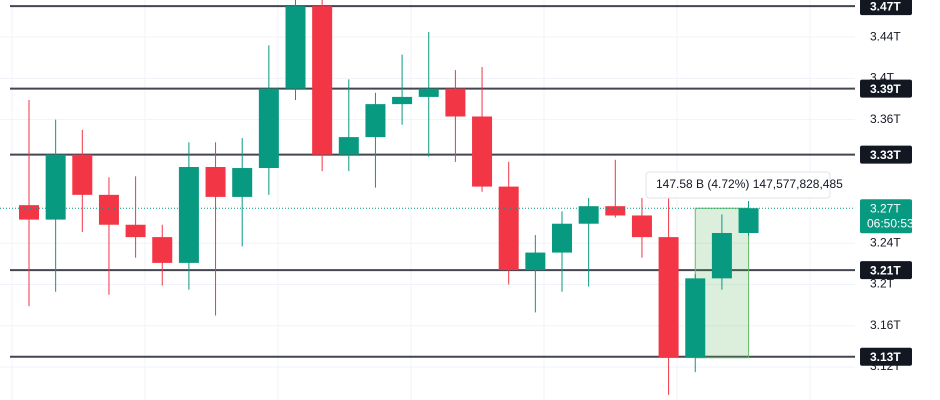  What do you see at coordinates (885, 36) in the screenshot?
I see `y-tick-label: 3.44T` at bounding box center [885, 36].